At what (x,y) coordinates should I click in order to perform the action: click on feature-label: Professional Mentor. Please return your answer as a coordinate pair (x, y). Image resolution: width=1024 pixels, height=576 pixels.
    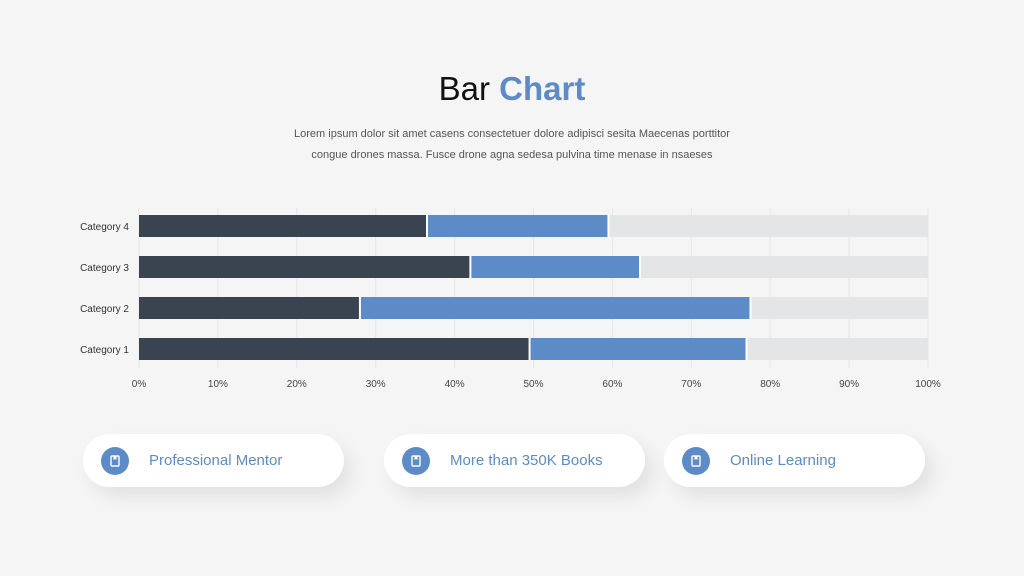
    Looking at the image, I should click on (216, 460).